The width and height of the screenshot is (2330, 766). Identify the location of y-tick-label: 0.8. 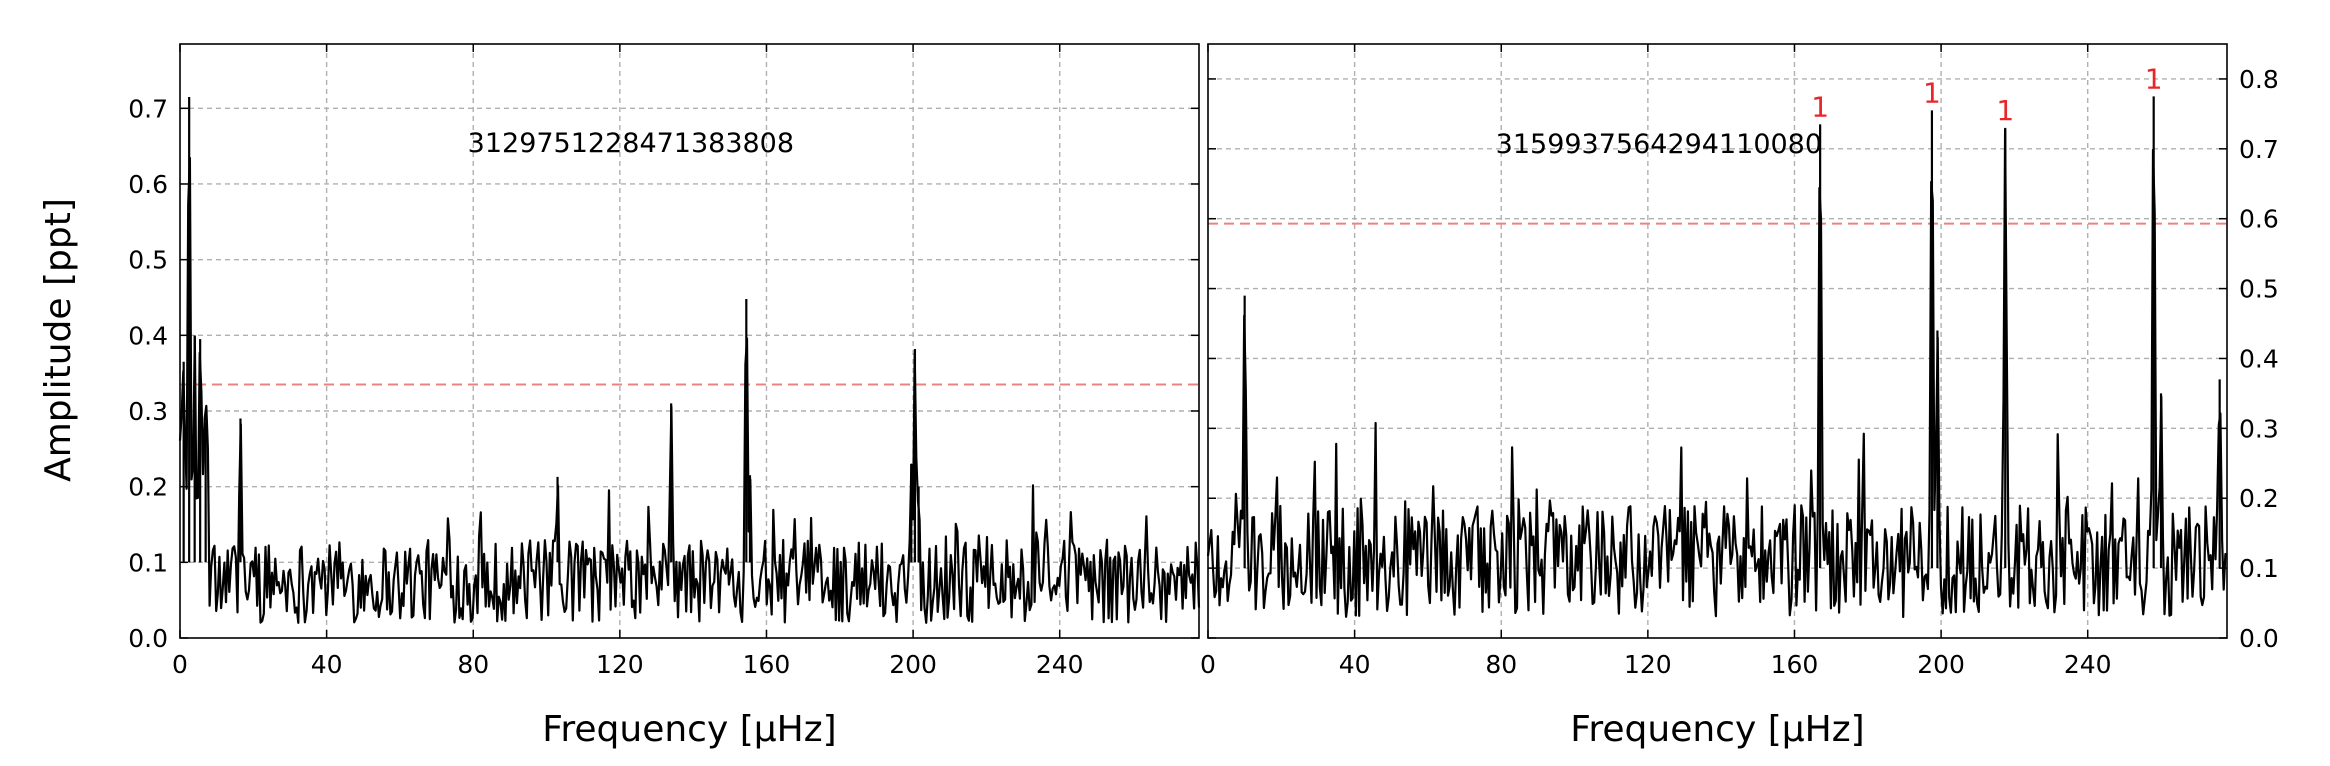
(2259, 79).